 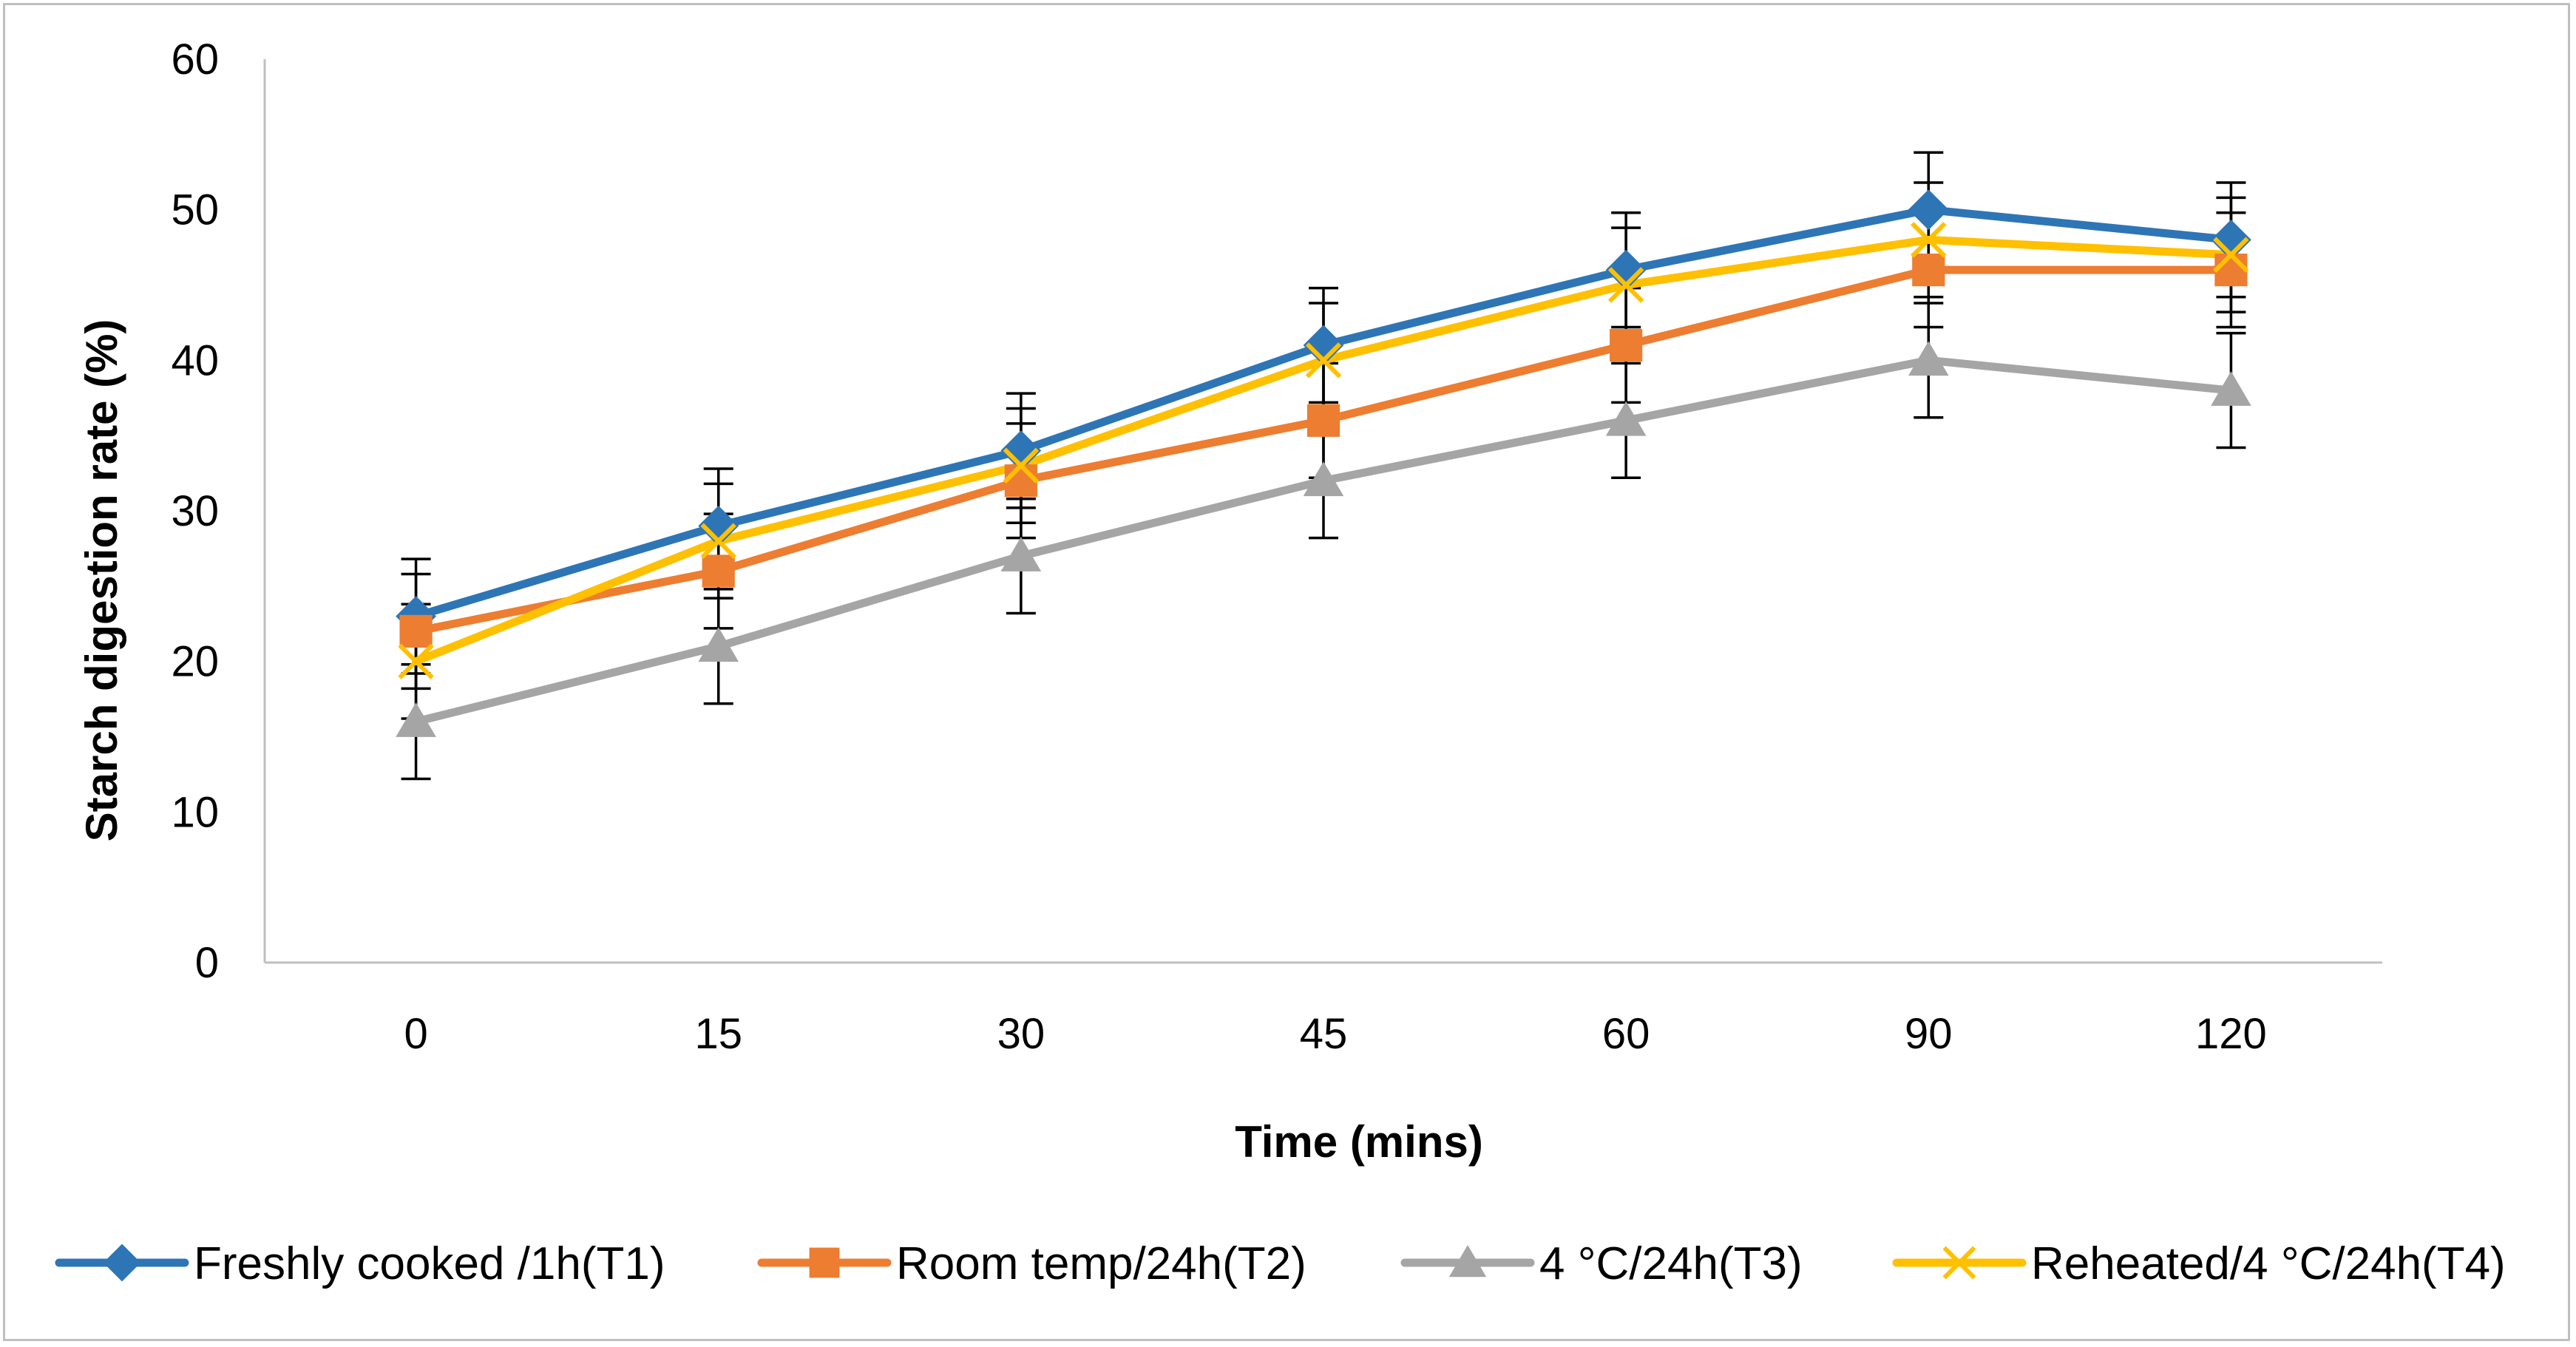 What do you see at coordinates (1359, 1142) in the screenshot?
I see `x-axis-title: Time (mins)` at bounding box center [1359, 1142].